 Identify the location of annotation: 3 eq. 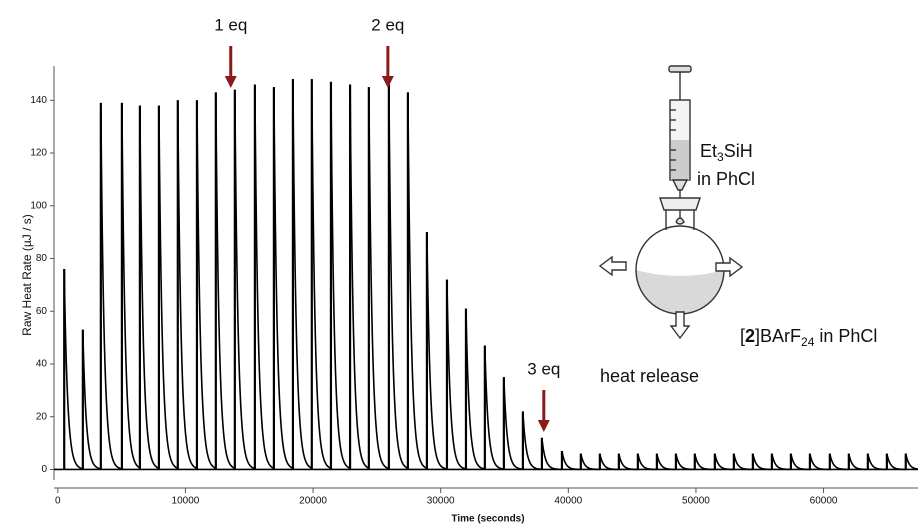
(543, 368).